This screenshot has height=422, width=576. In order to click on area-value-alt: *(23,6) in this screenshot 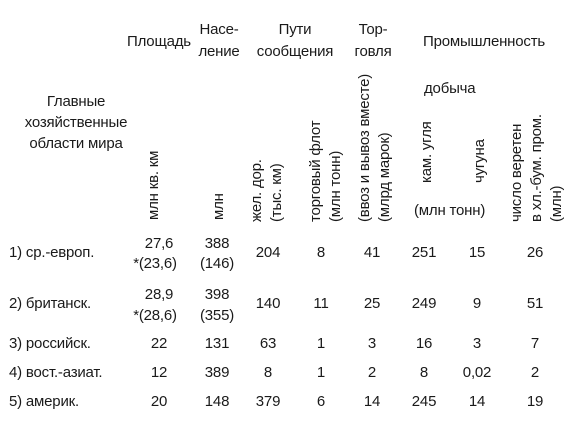, I will do `click(155, 263)`.